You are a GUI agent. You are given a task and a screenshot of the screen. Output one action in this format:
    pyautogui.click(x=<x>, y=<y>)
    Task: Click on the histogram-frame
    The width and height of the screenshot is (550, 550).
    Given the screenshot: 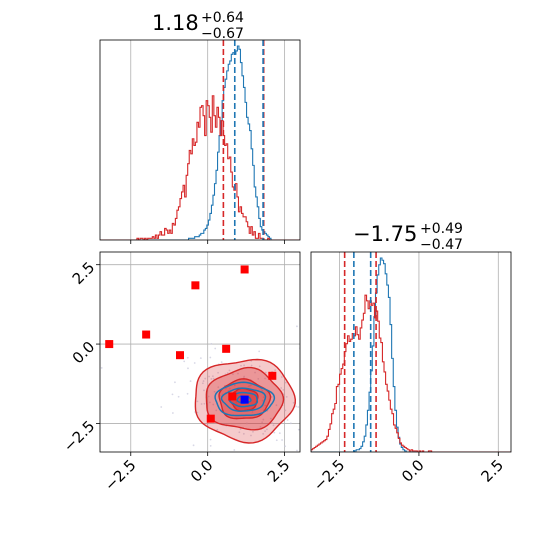 What is the action you would take?
    pyautogui.click(x=411, y=352)
    